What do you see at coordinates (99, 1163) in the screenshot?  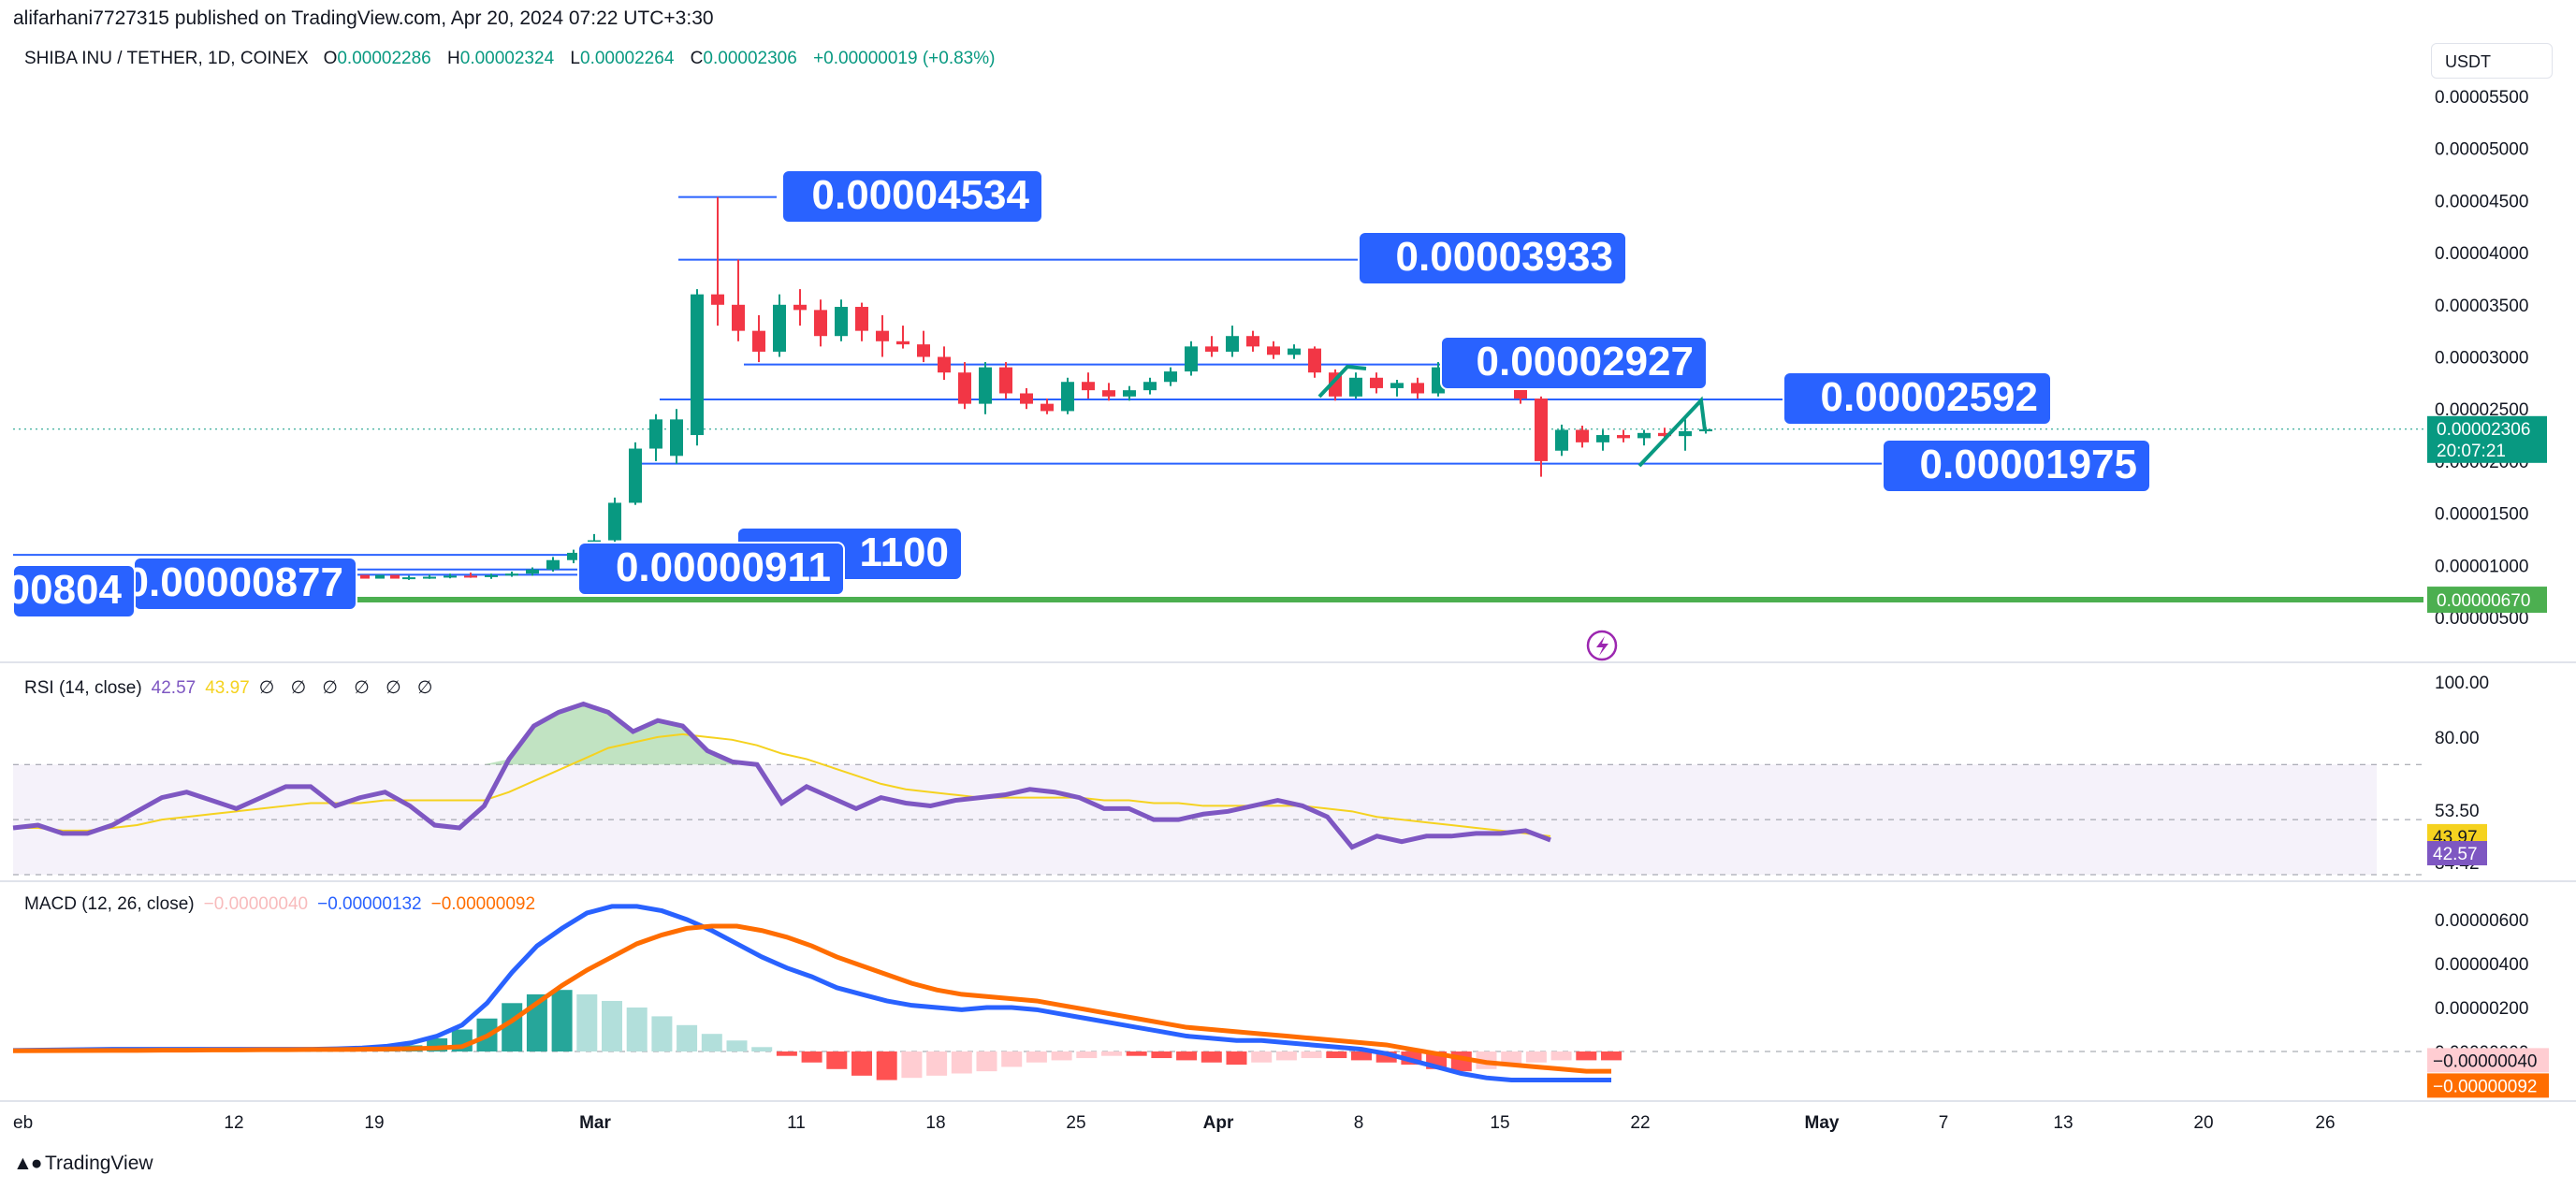 I see `brand-name: TradingView` at bounding box center [99, 1163].